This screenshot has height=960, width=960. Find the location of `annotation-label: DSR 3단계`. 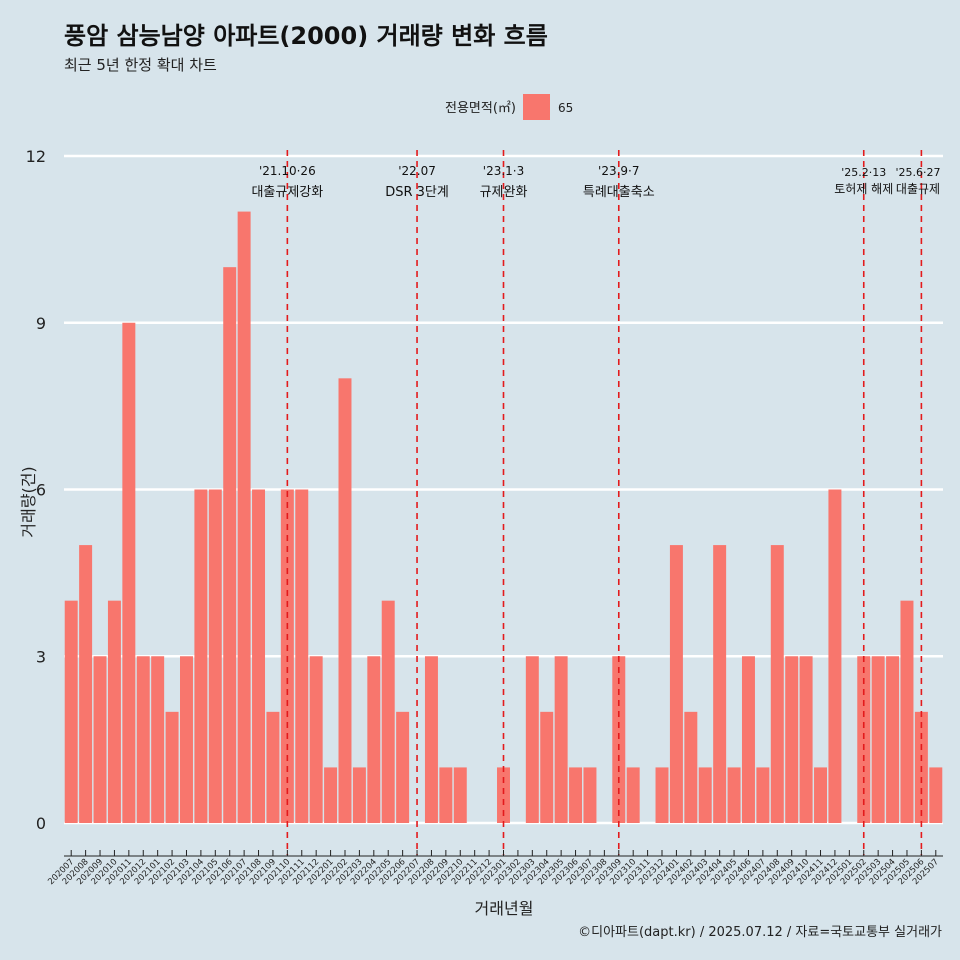

annotation-label: DSR 3단계 is located at coordinates (417, 192).